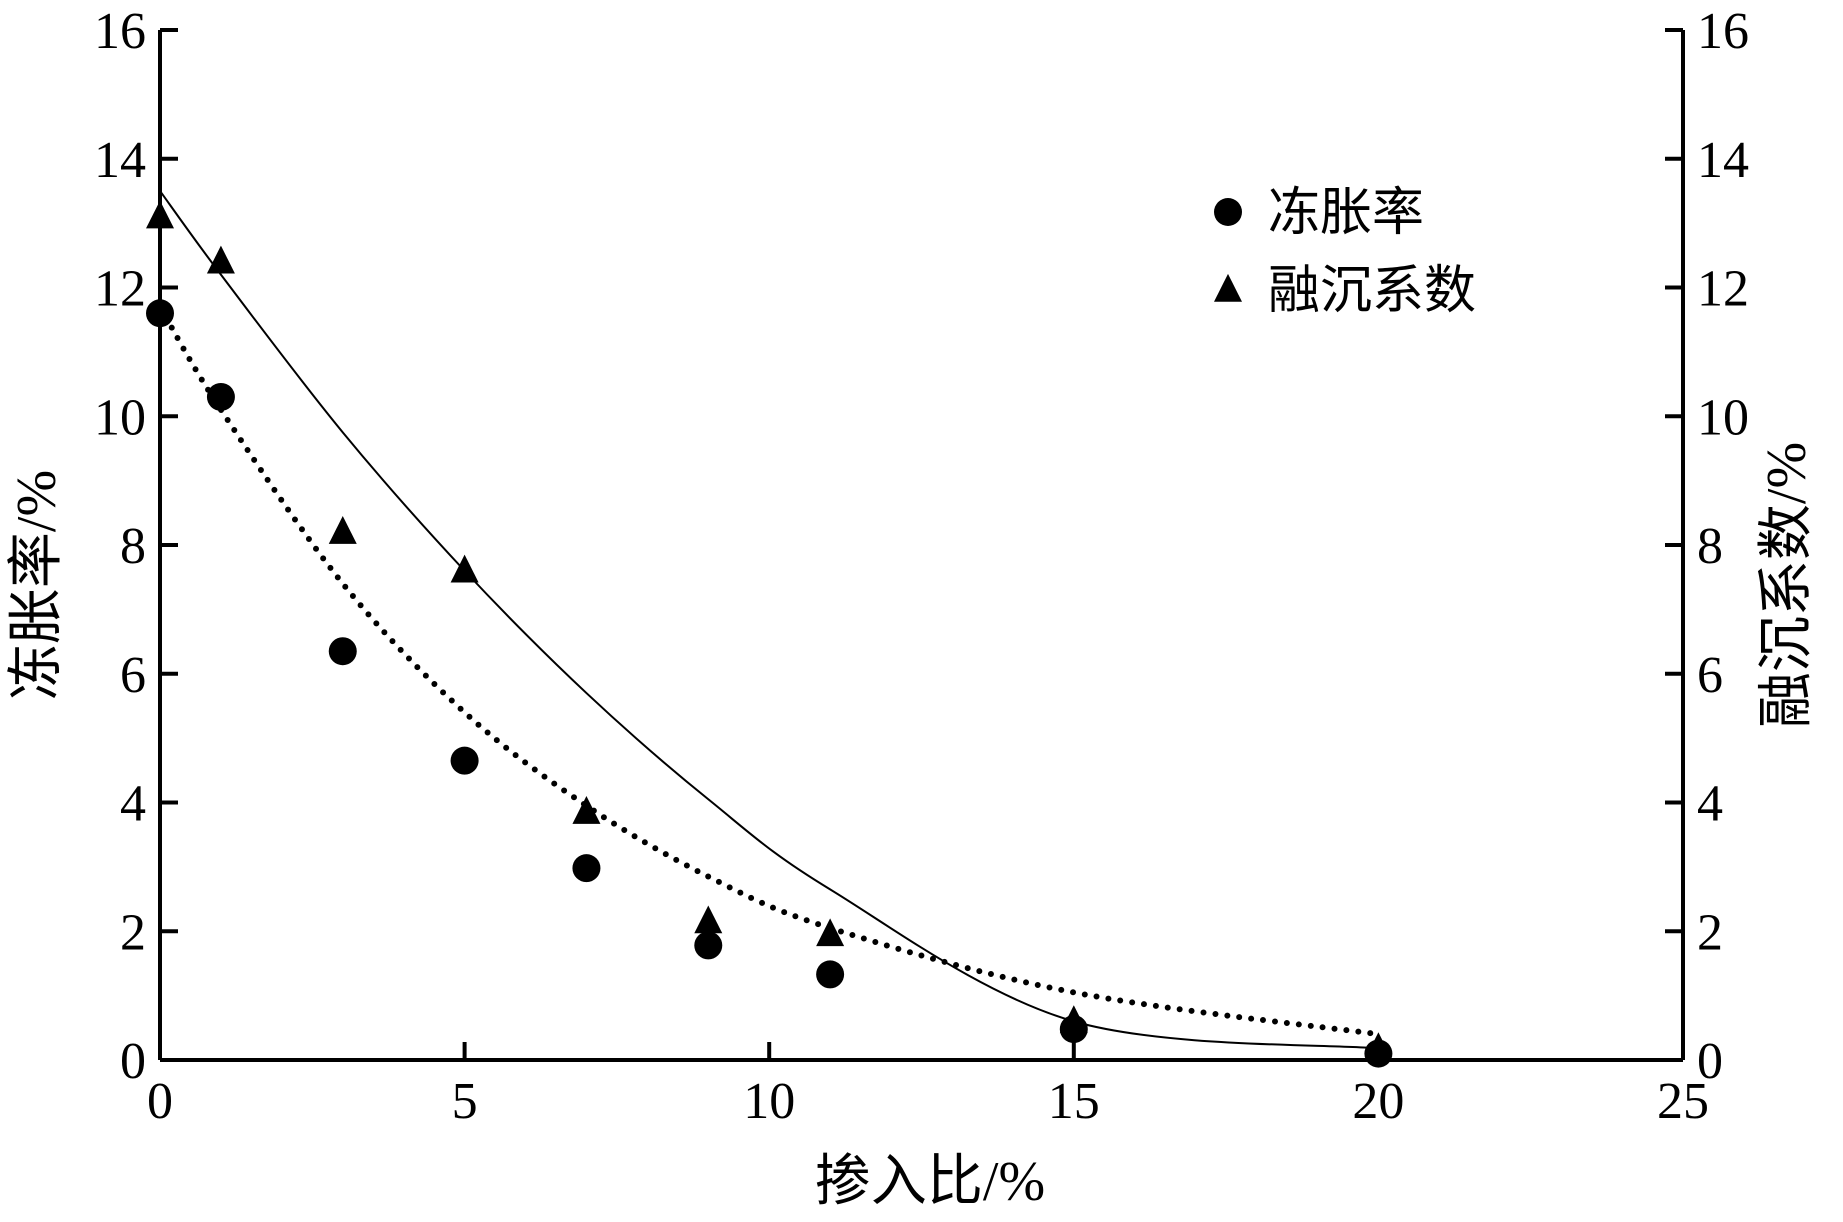  What do you see at coordinates (120, 160) in the screenshot?
I see `y-tick-label-left: 14` at bounding box center [120, 160].